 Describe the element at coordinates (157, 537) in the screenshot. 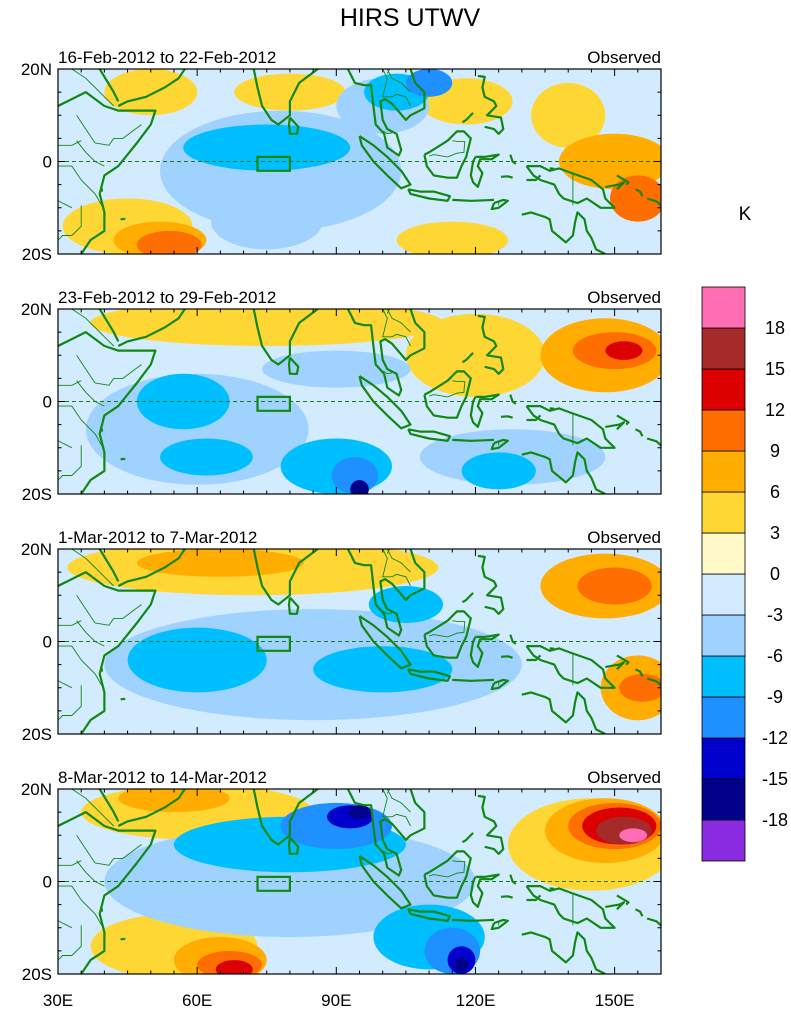

I see `panel-date-range: 1-Mar-2012 to 7-Mar-2012` at that location.